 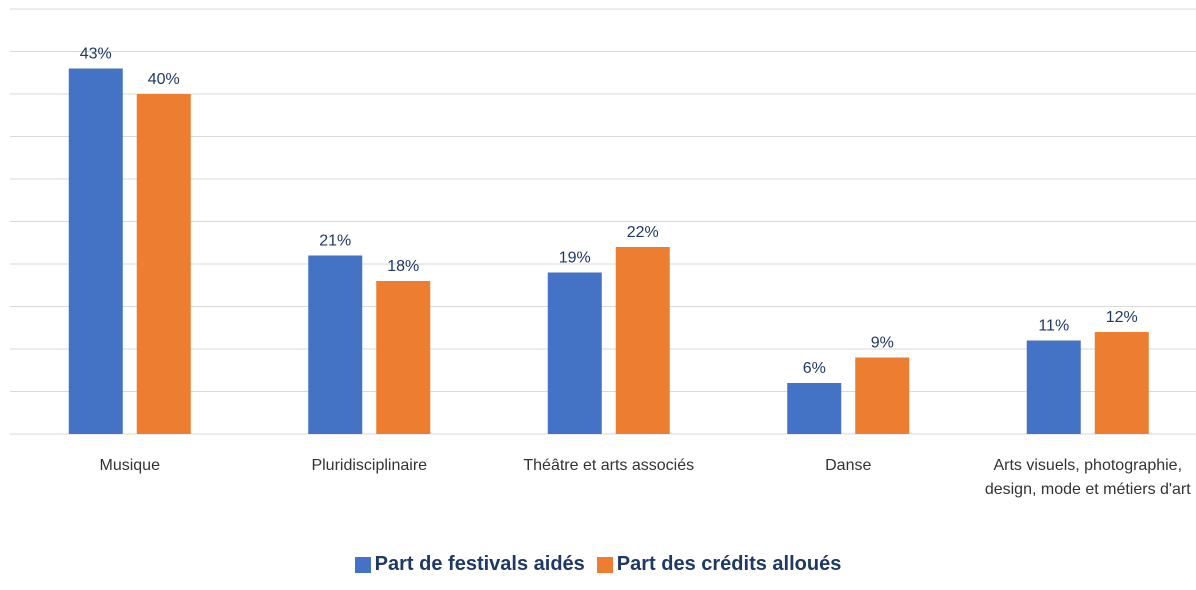 I want to click on legend-item: Part des crédits alloués, so click(x=719, y=564).